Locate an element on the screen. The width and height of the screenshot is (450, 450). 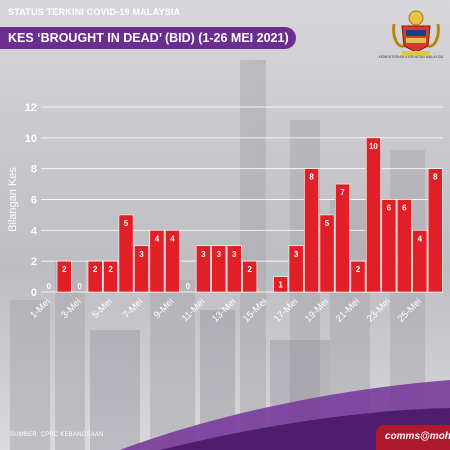
x-tick-label: 3-Mei is located at coordinates (71, 308).